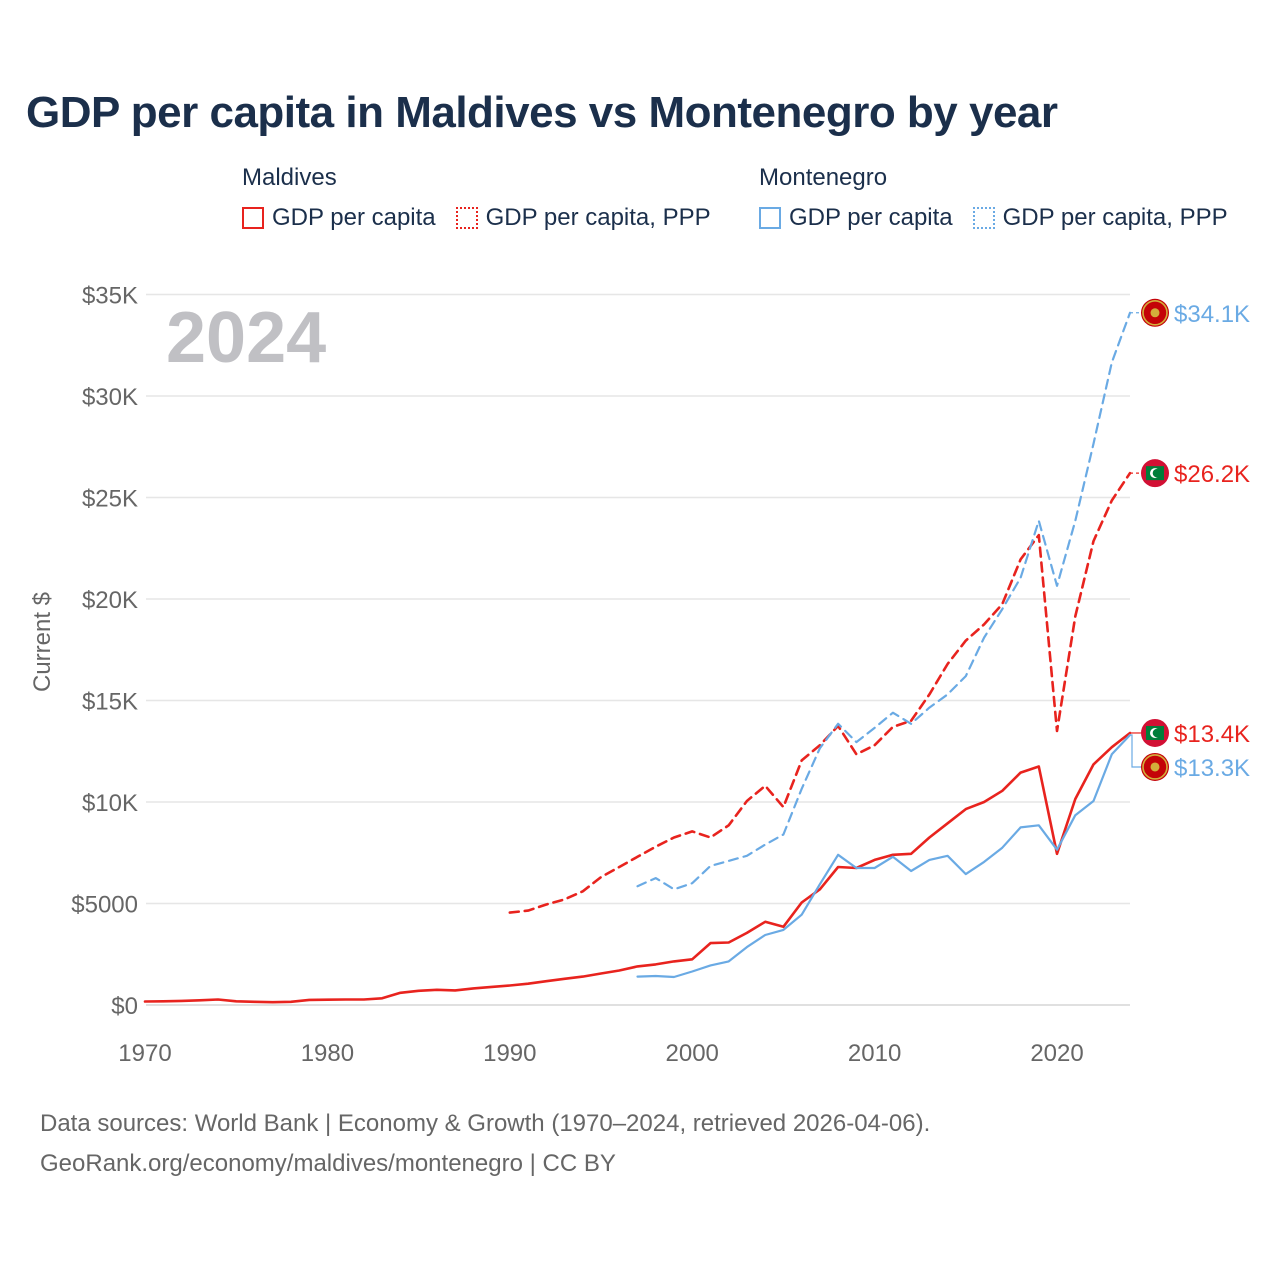  I want to click on leader-line, so click(1135, 751).